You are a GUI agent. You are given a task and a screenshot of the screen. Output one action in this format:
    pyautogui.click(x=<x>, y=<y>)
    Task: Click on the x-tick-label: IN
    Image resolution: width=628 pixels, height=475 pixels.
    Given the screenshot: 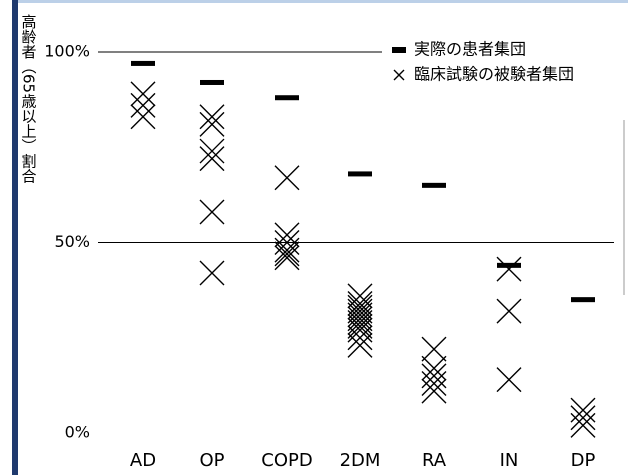 What is the action you would take?
    pyautogui.click(x=509, y=460)
    